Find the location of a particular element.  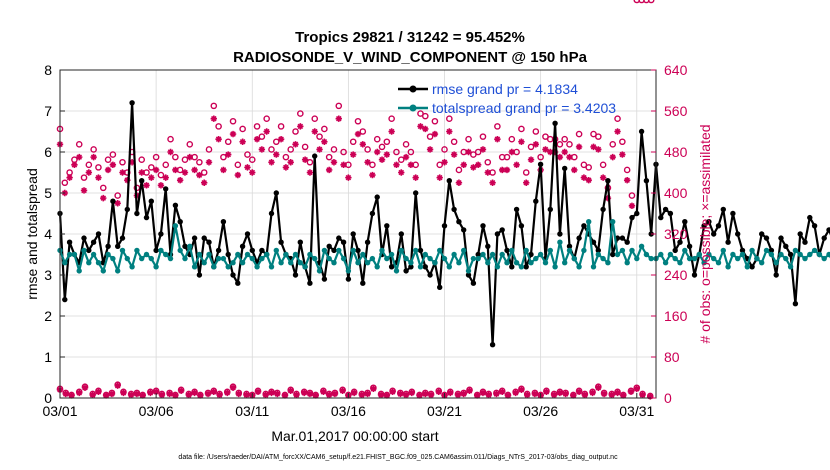

y-right-tick-label: 80 is located at coordinates (672, 357).